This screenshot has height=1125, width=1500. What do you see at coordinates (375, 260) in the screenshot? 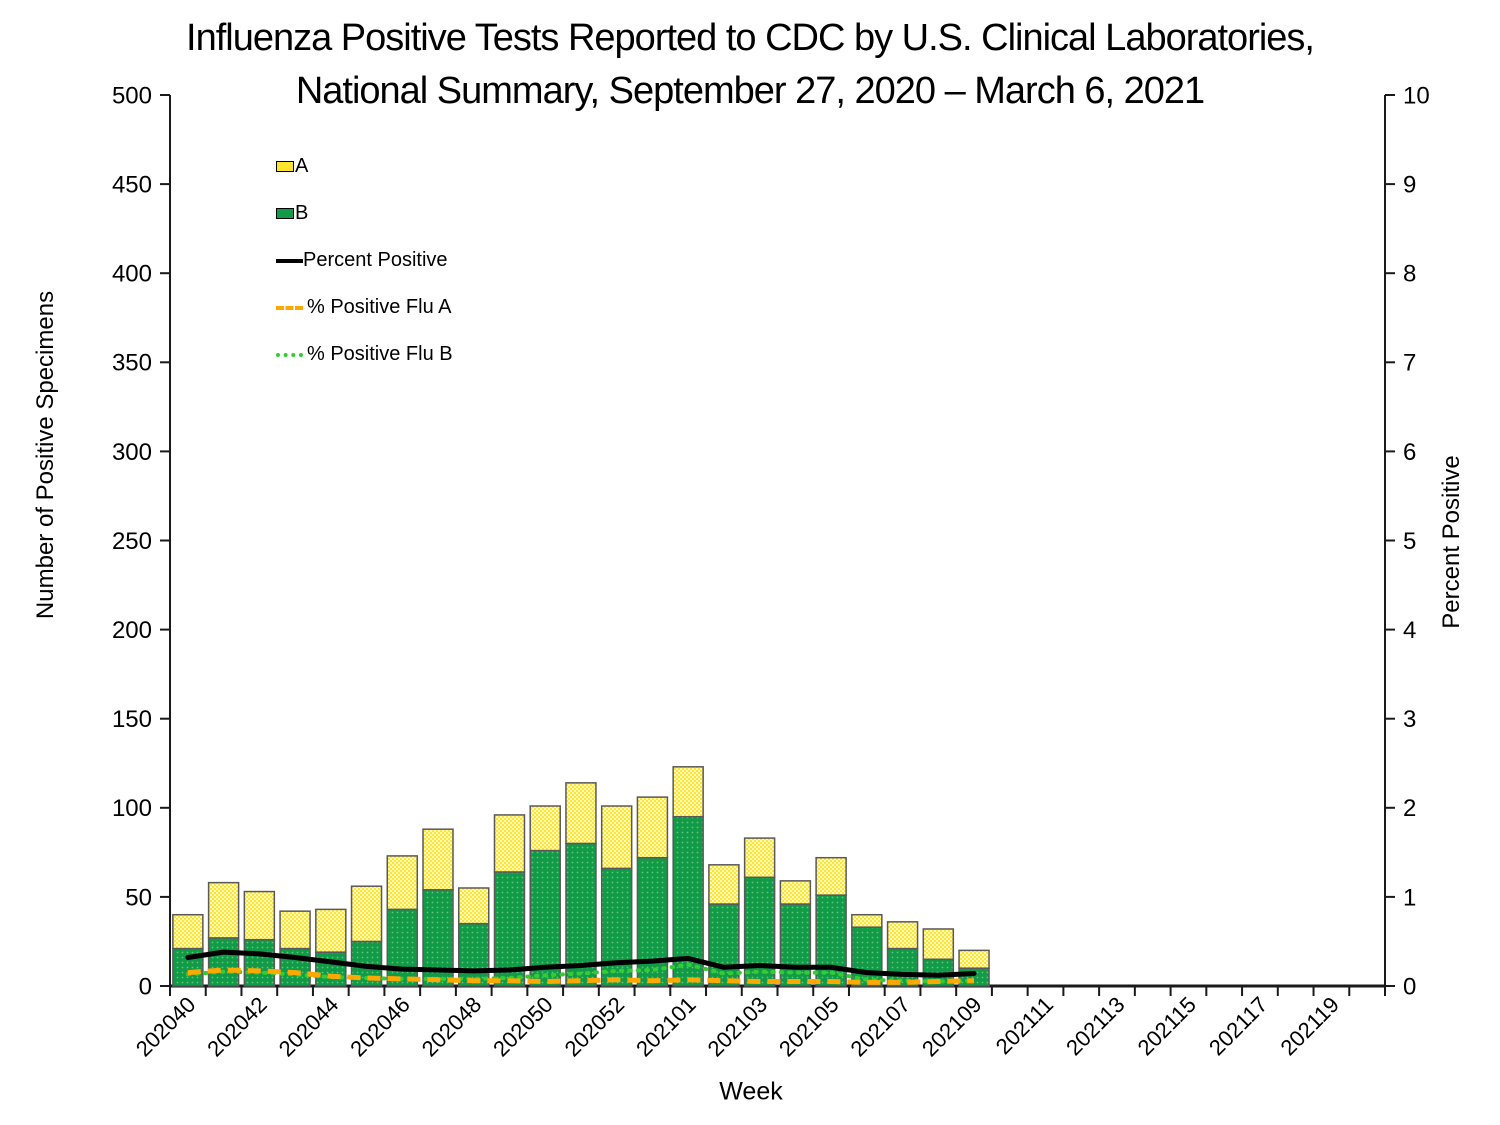
I see `legend-label-percent-positive: Percent Positive` at bounding box center [375, 260].